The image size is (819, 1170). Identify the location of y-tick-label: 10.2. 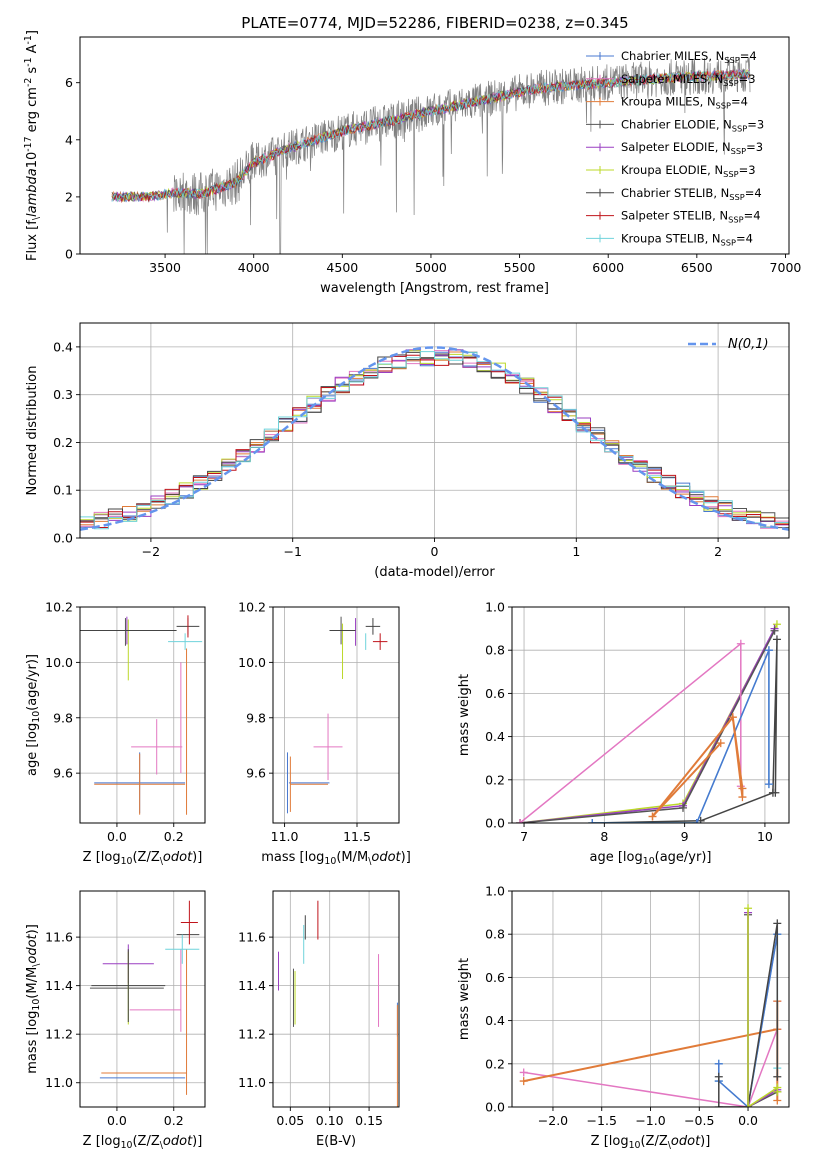
(252, 607).